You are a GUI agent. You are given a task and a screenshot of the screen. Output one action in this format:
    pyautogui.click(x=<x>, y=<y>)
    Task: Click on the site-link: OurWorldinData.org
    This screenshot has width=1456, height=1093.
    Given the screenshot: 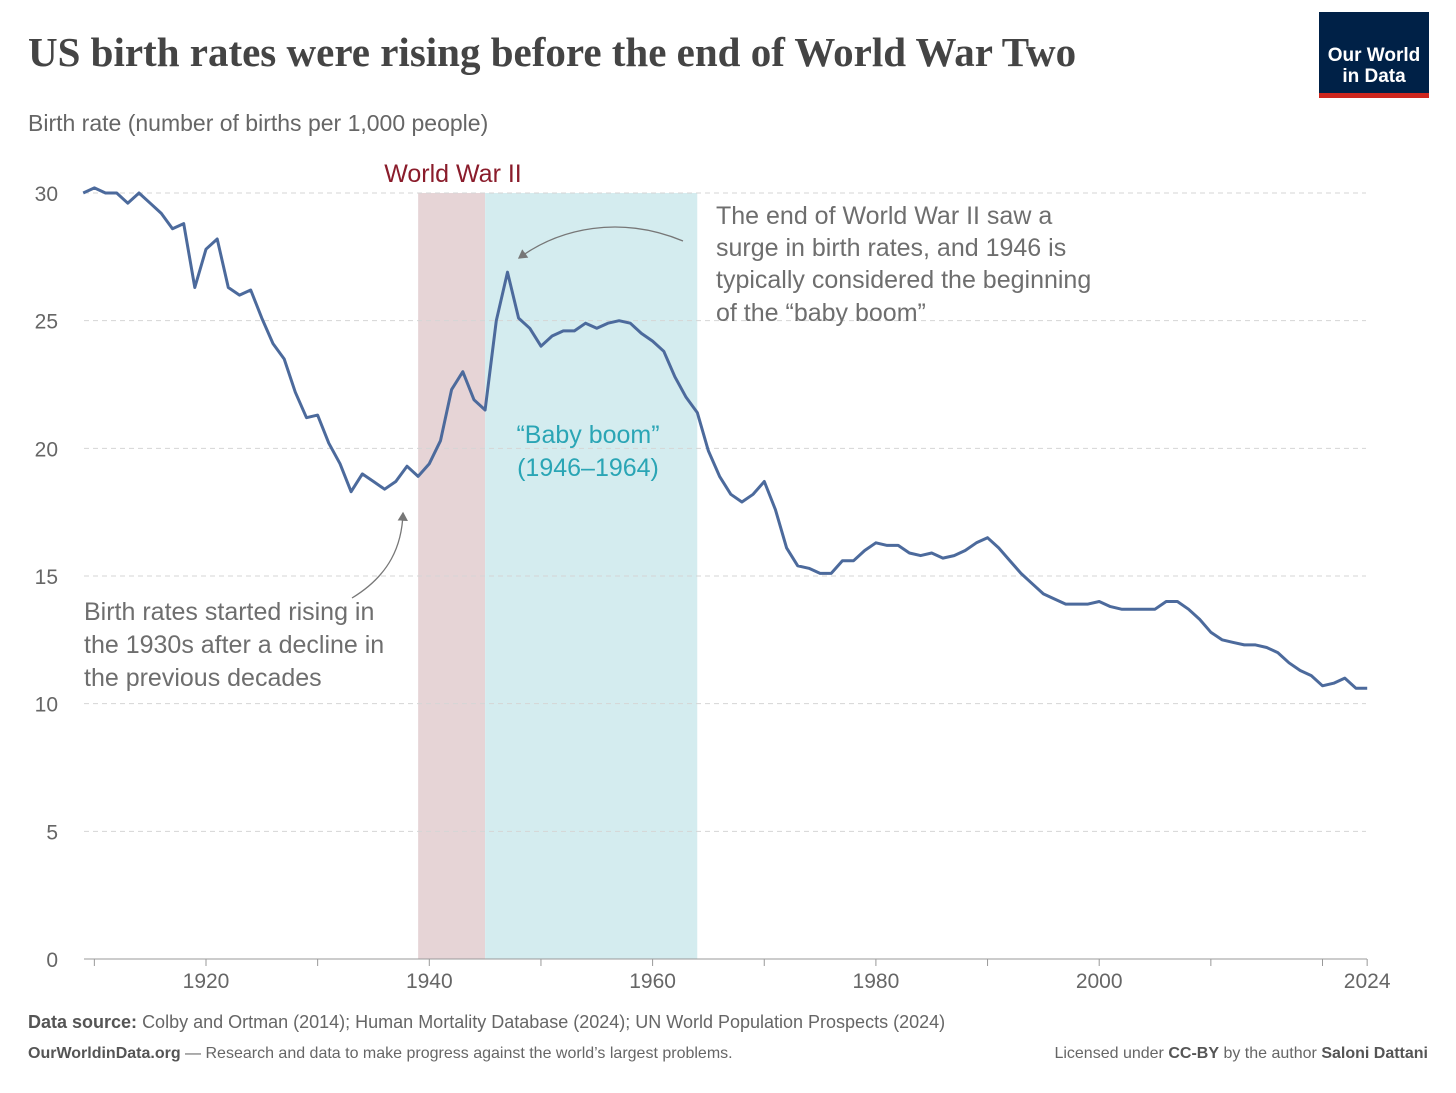 What is the action you would take?
    pyautogui.click(x=104, y=1053)
    